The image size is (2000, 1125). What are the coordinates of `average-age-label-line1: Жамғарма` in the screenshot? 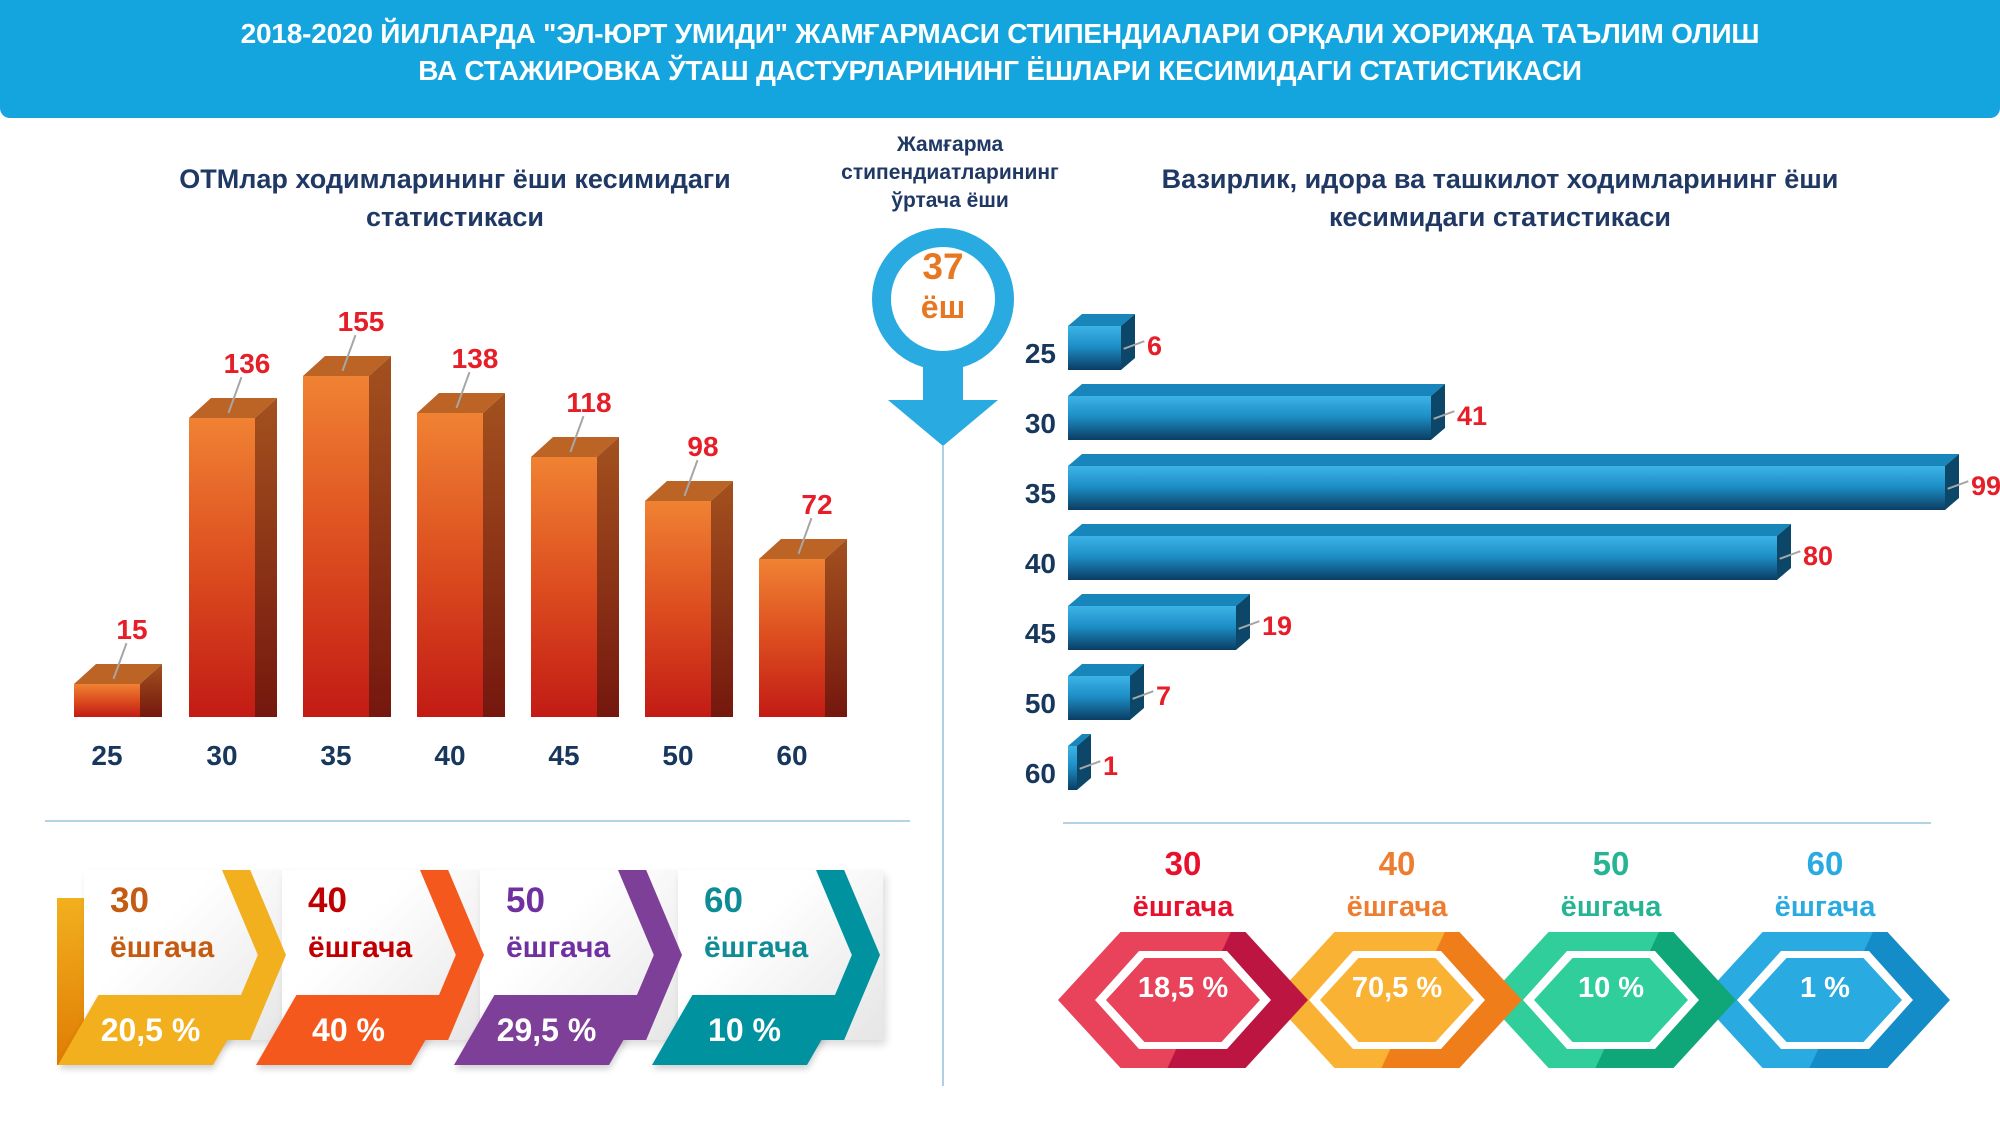 It's located at (950, 144).